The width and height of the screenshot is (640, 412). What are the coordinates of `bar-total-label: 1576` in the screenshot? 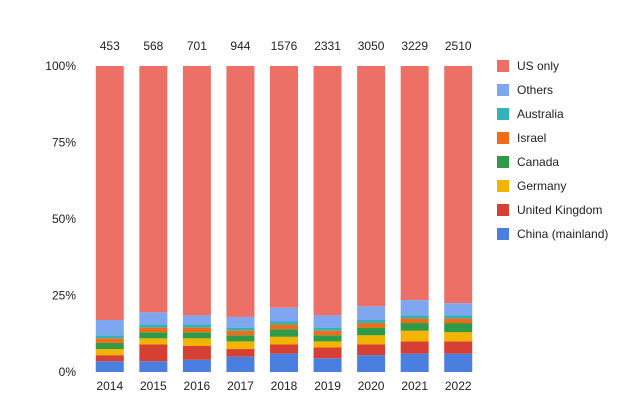 It's located at (284, 46).